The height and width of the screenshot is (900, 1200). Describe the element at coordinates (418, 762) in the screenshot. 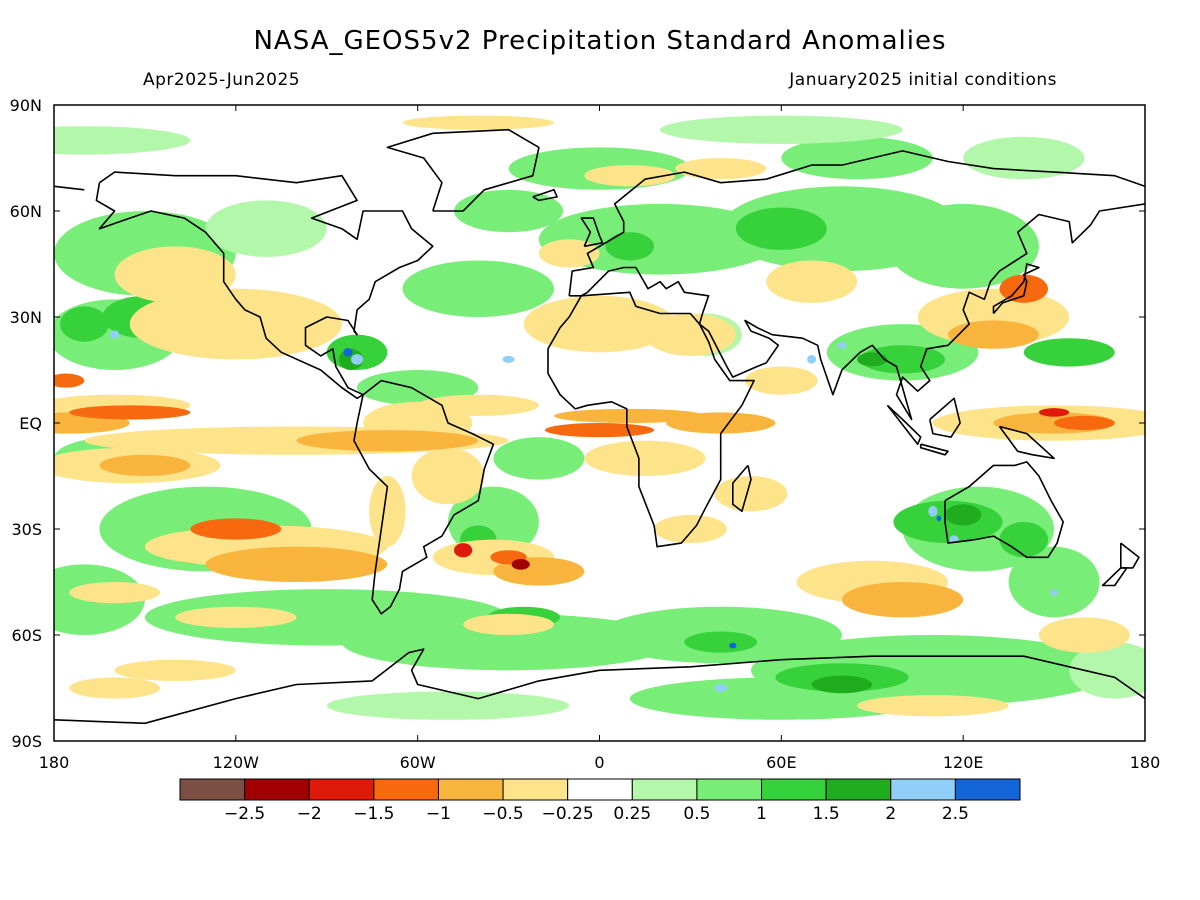

I see `lon-label: 60W` at that location.